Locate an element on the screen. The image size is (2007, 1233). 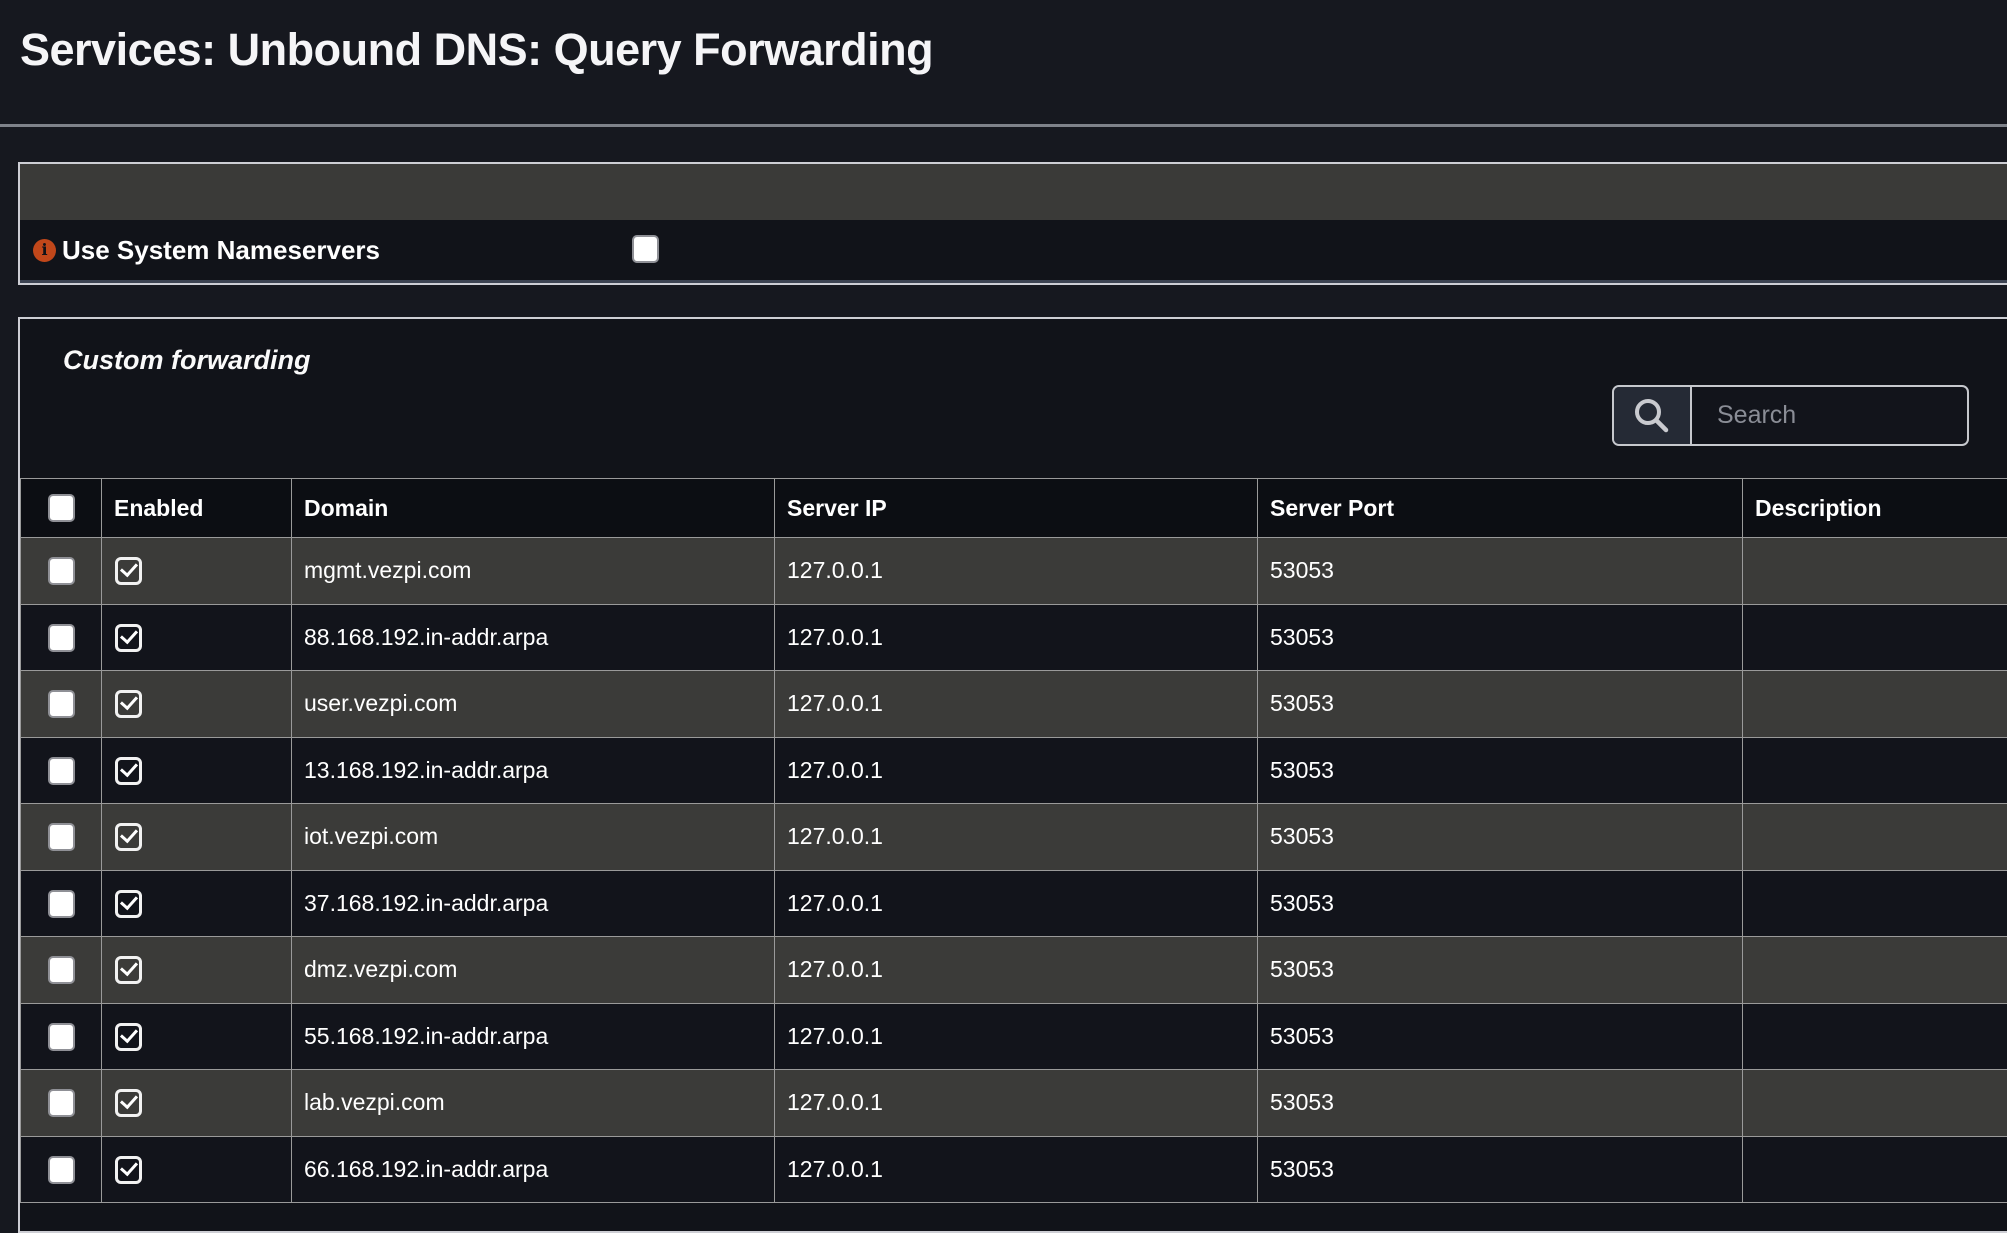
domain-cell: mgmt.vezpi.com is located at coordinates (533, 571).